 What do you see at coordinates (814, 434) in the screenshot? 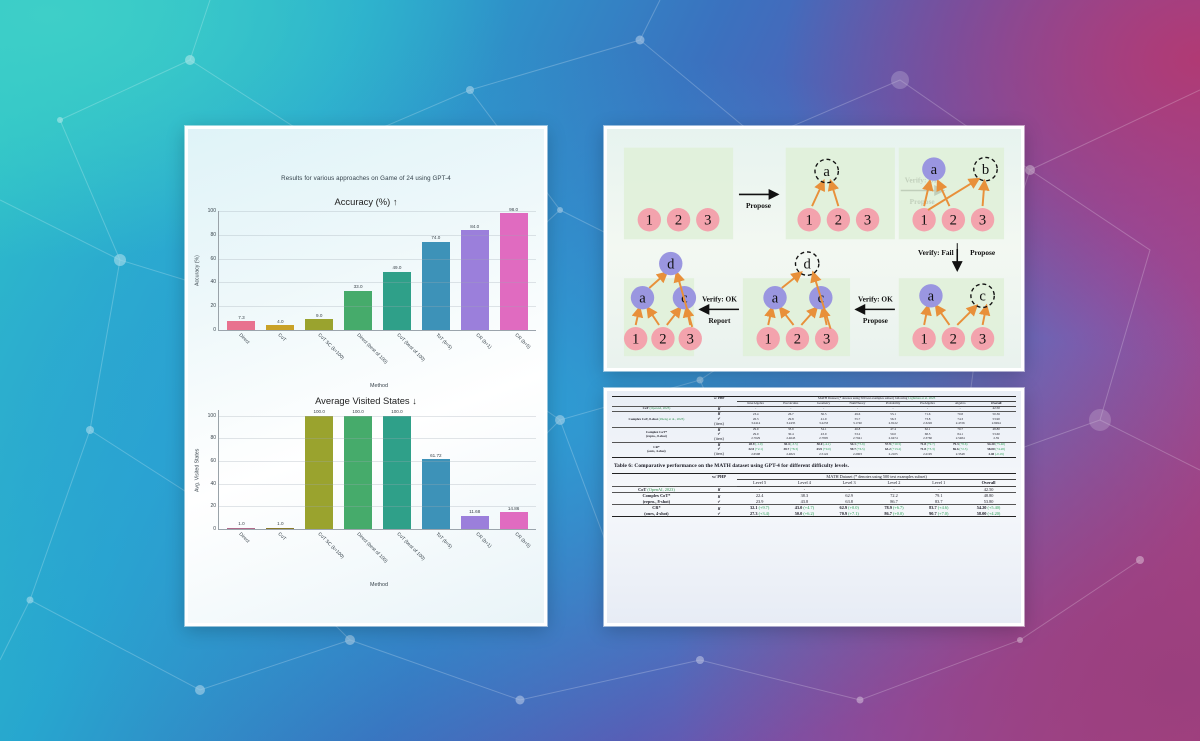
I see `table-row: ✔ 29.9 30.4 43.9 53.2 50.0 68.5 84.1 53.60` at bounding box center [814, 434].